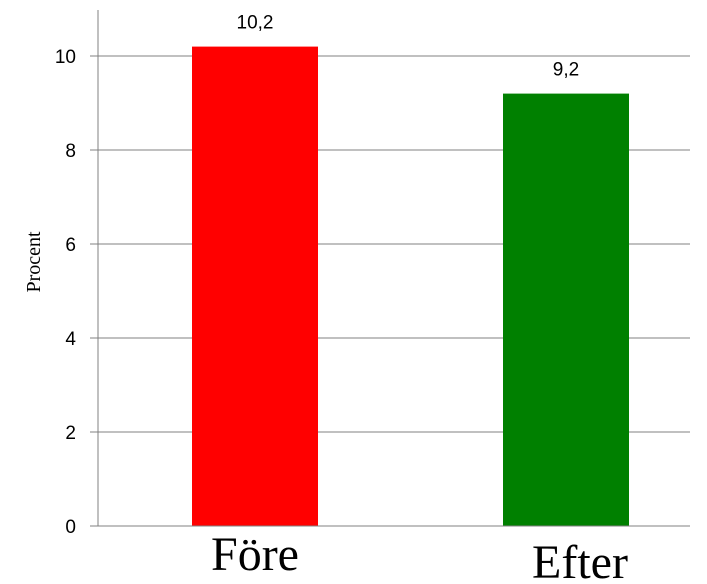 Image resolution: width=707 pixels, height=584 pixels. Describe the element at coordinates (65, 57) in the screenshot. I see `y-tick-label-10: 10` at that location.